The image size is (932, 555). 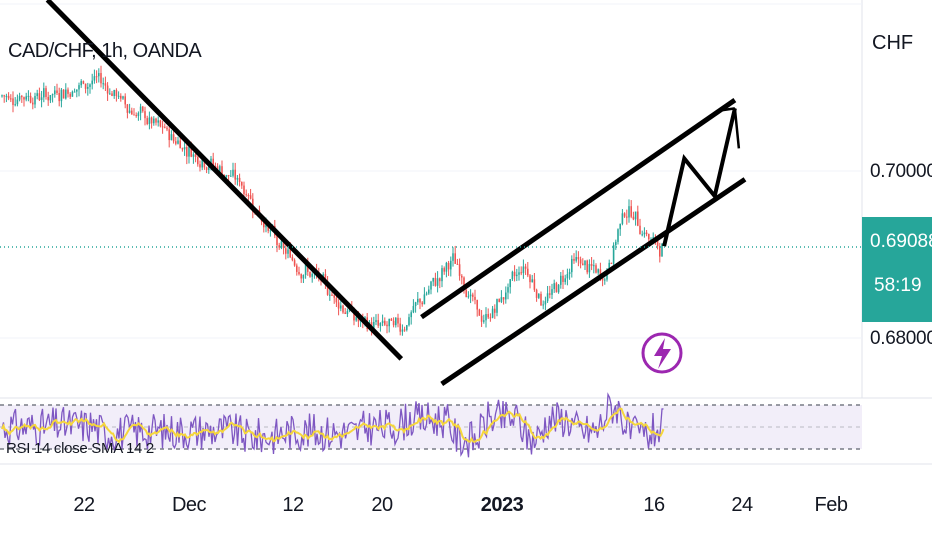 I want to click on time-tick: Feb, so click(x=831, y=505).